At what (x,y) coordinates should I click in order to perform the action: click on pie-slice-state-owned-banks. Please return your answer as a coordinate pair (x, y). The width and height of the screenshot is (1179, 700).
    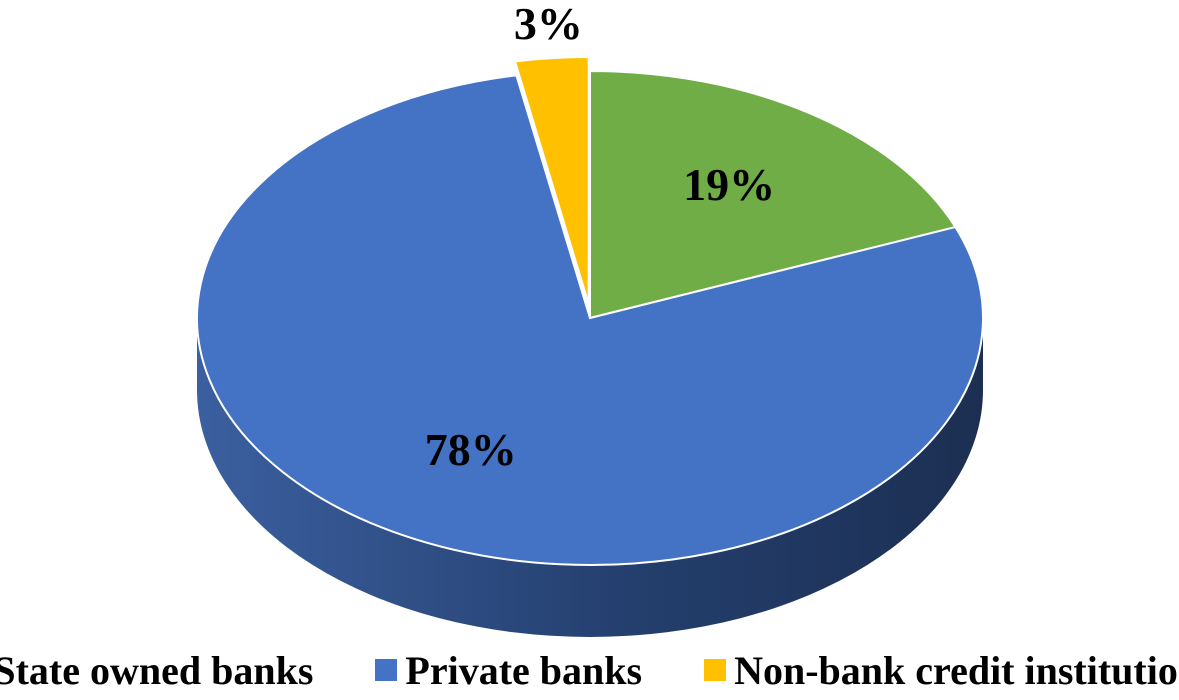
    Looking at the image, I should click on (773, 194).